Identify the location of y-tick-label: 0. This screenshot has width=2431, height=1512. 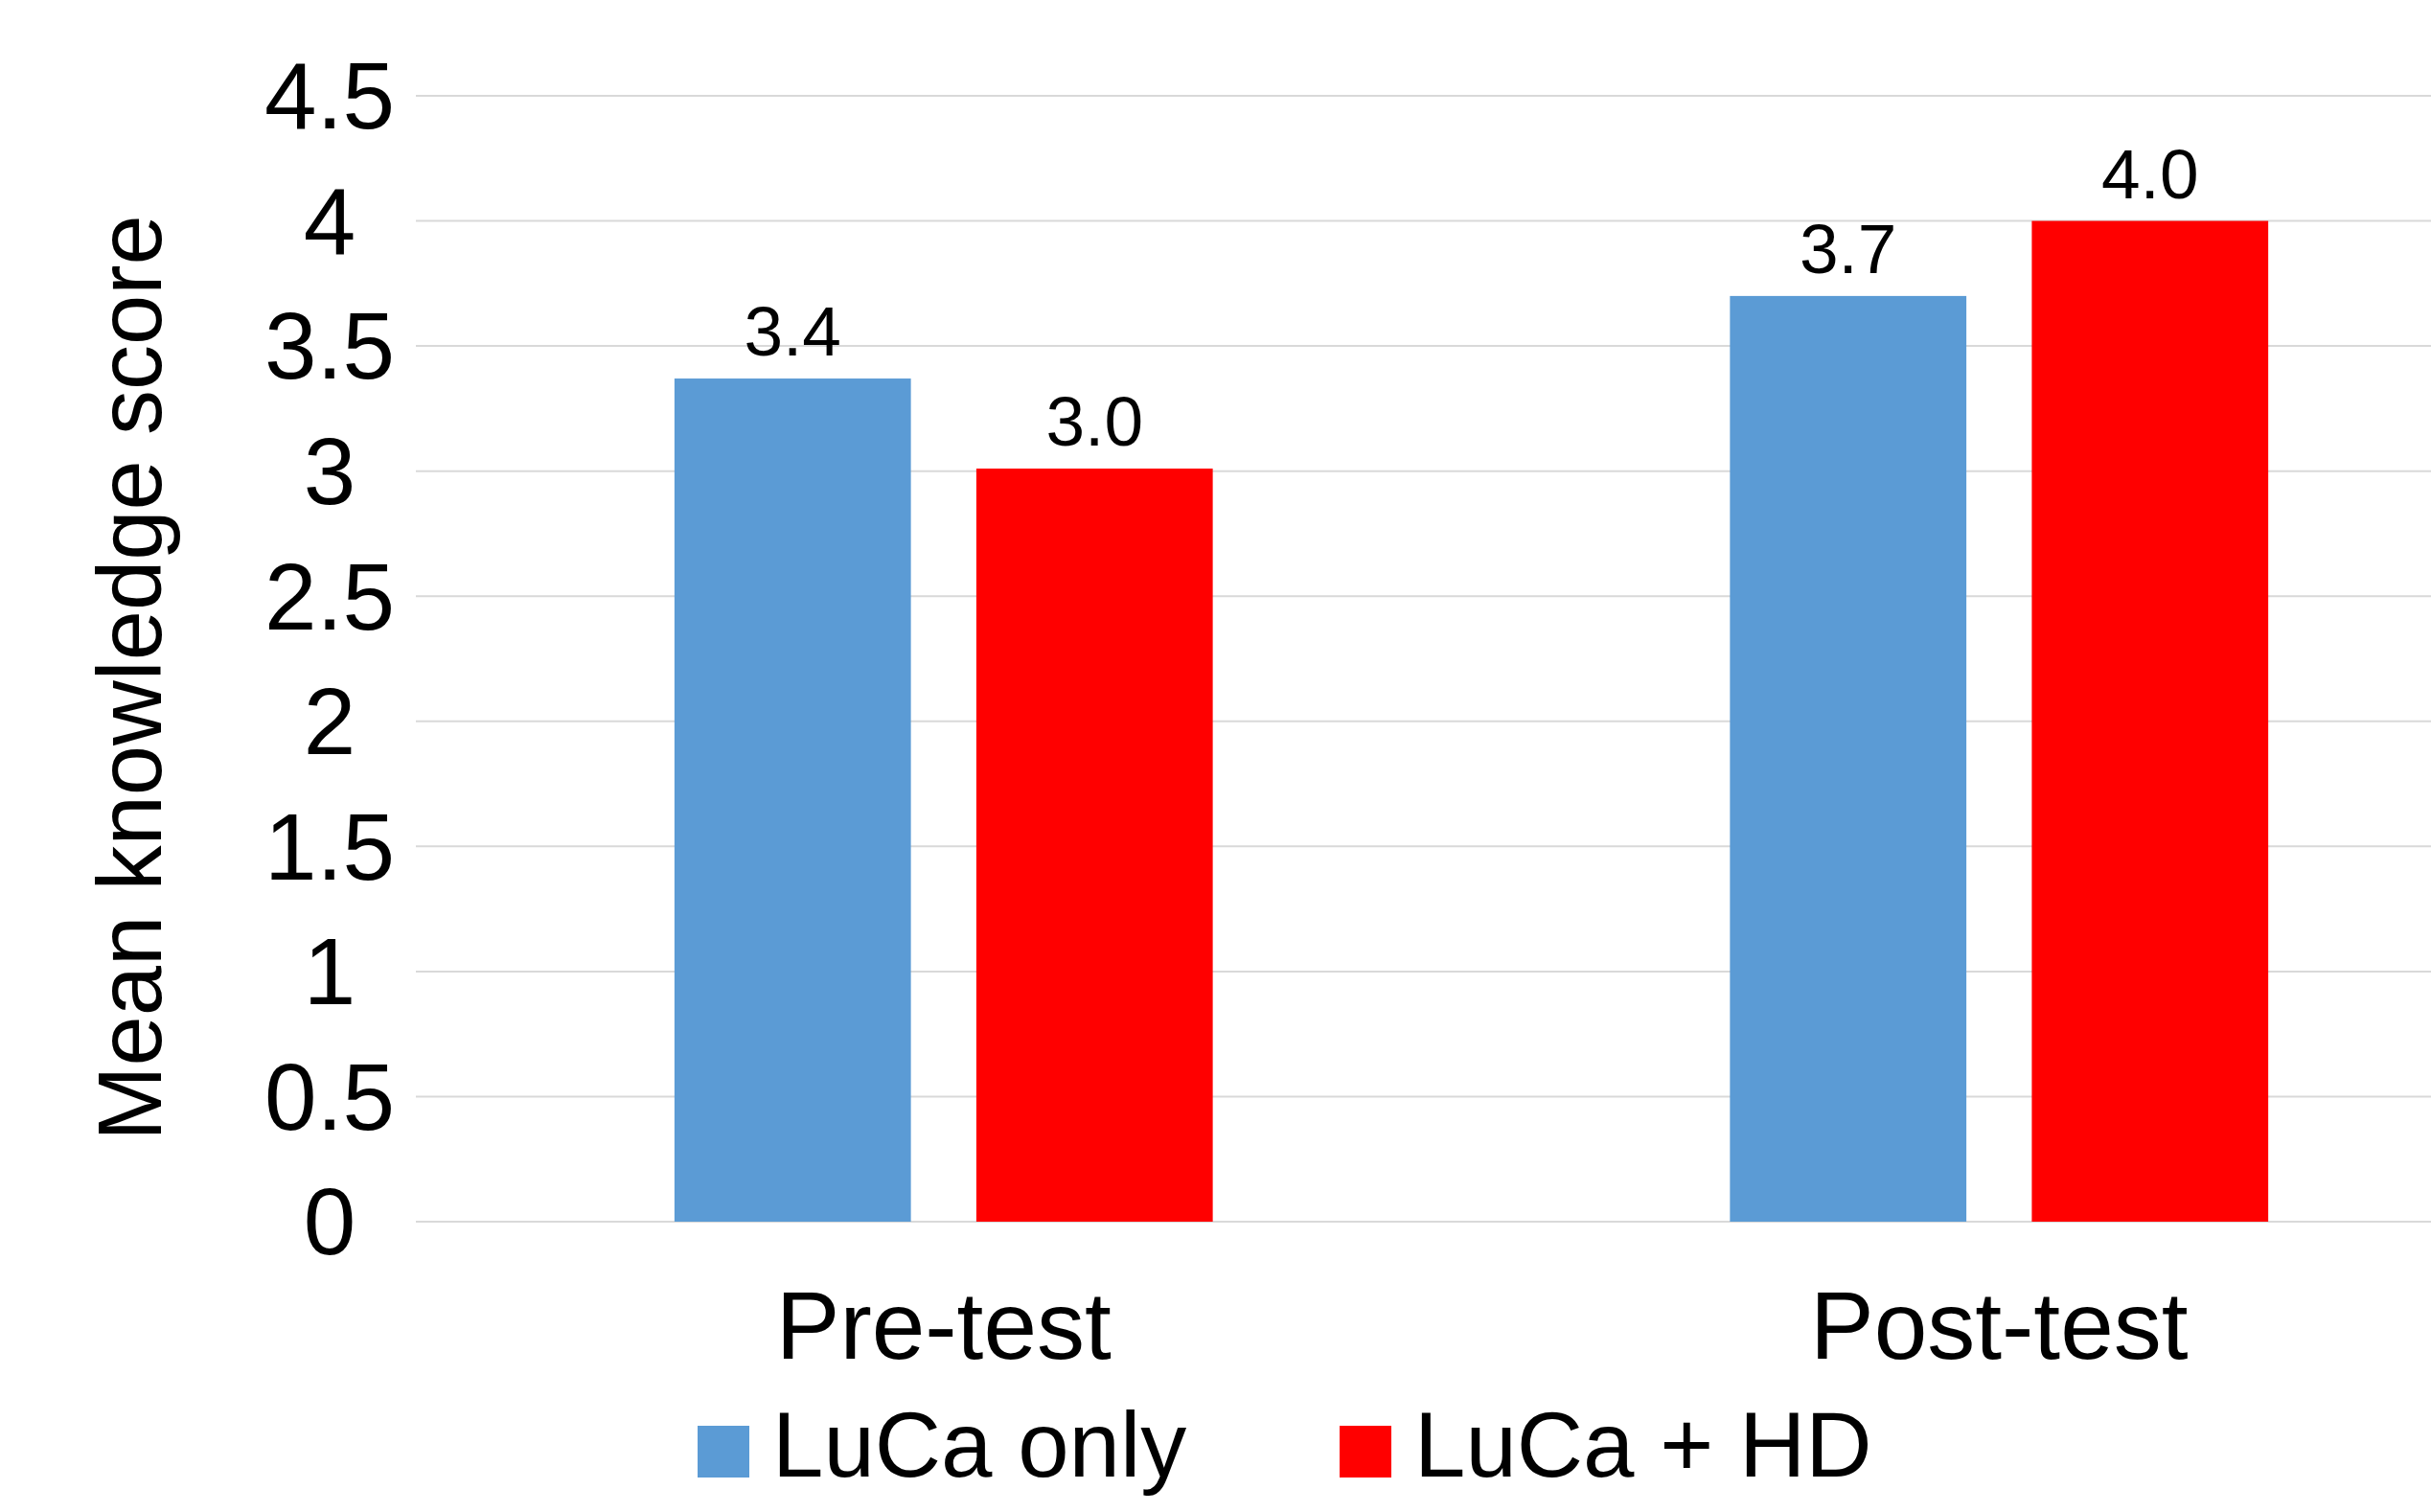
(329, 1222).